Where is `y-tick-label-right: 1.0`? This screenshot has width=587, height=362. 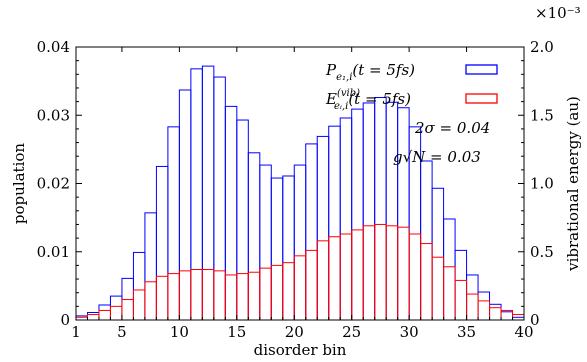
y-tick-label-right: 1.0 is located at coordinates (542, 184).